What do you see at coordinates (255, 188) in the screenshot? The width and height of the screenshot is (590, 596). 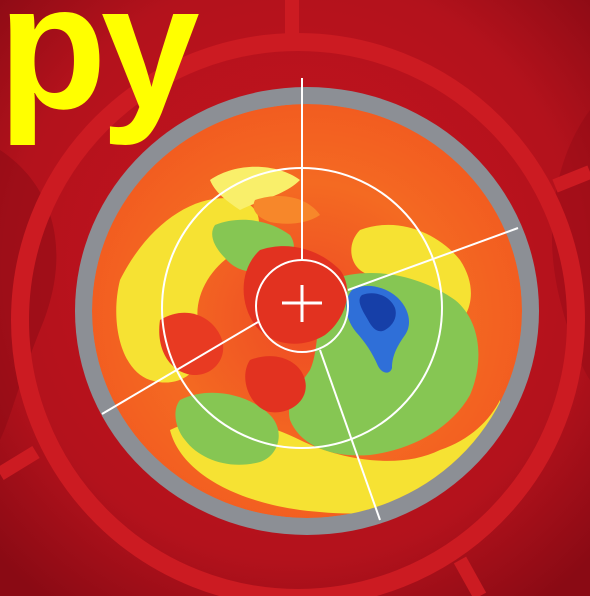 I see `yellow-region` at bounding box center [255, 188].